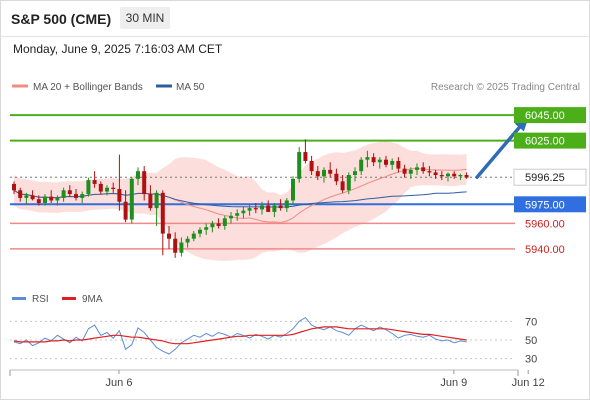  What do you see at coordinates (88, 87) in the screenshot?
I see `bb-legend-label: MA 20 + Bollinger Bands` at bounding box center [88, 87].